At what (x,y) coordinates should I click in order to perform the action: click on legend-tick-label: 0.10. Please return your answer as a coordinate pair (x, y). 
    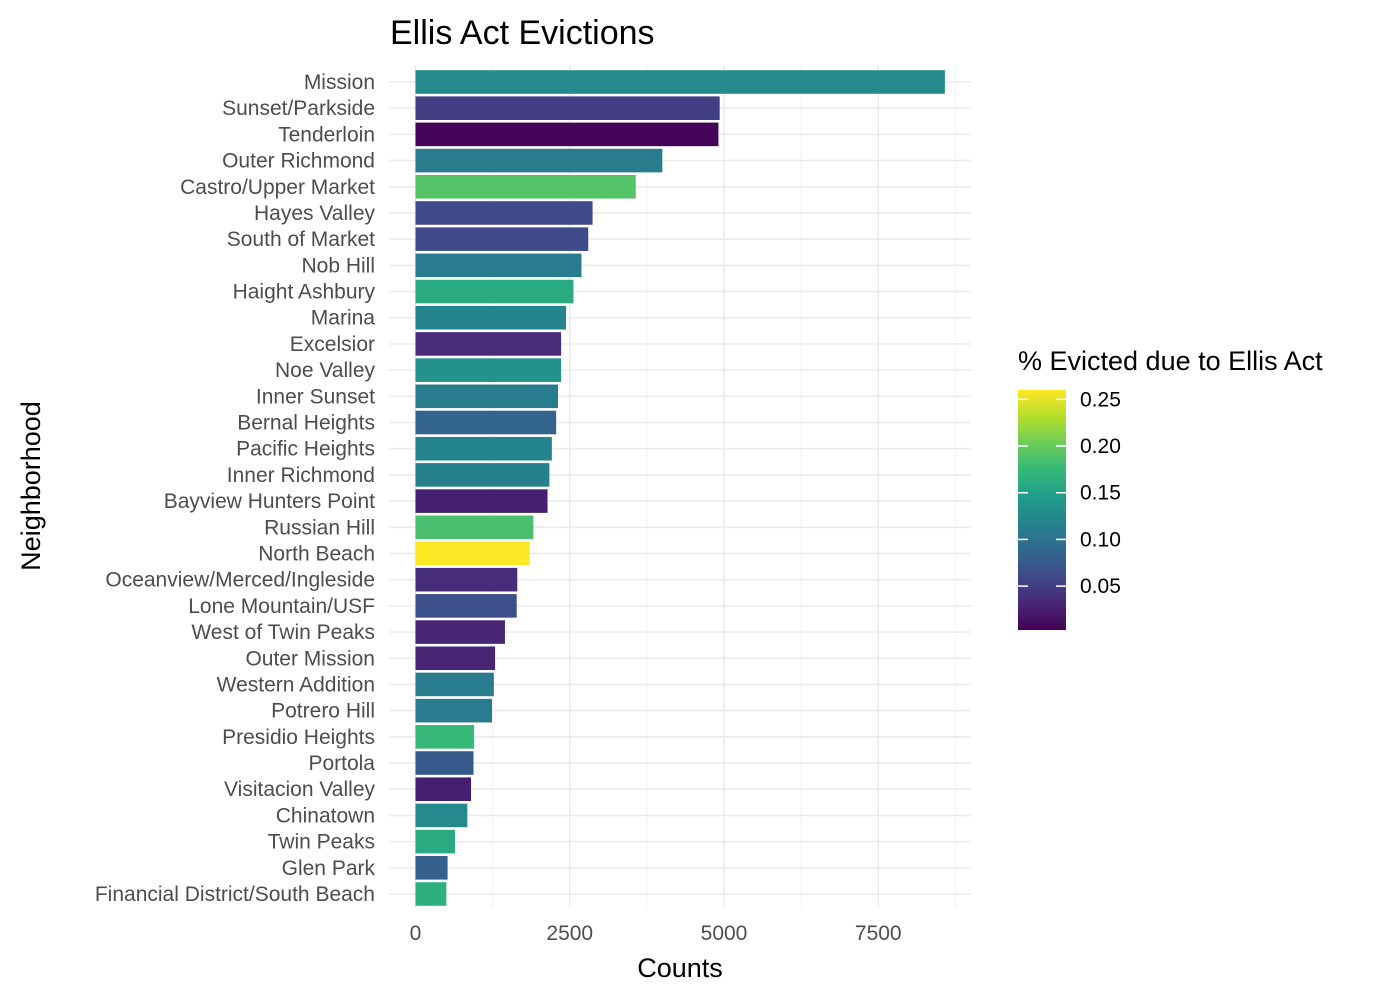
    Looking at the image, I should click on (1100, 539).